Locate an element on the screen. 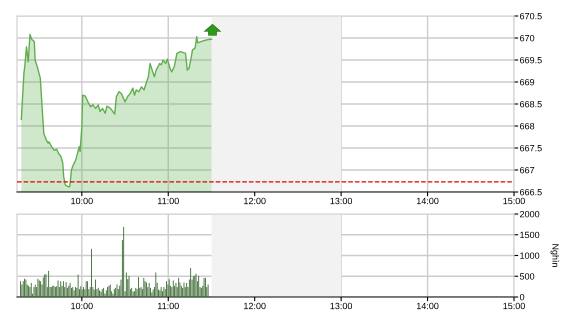 The image size is (570, 320). y-tick-label: 669.5 is located at coordinates (531, 60).